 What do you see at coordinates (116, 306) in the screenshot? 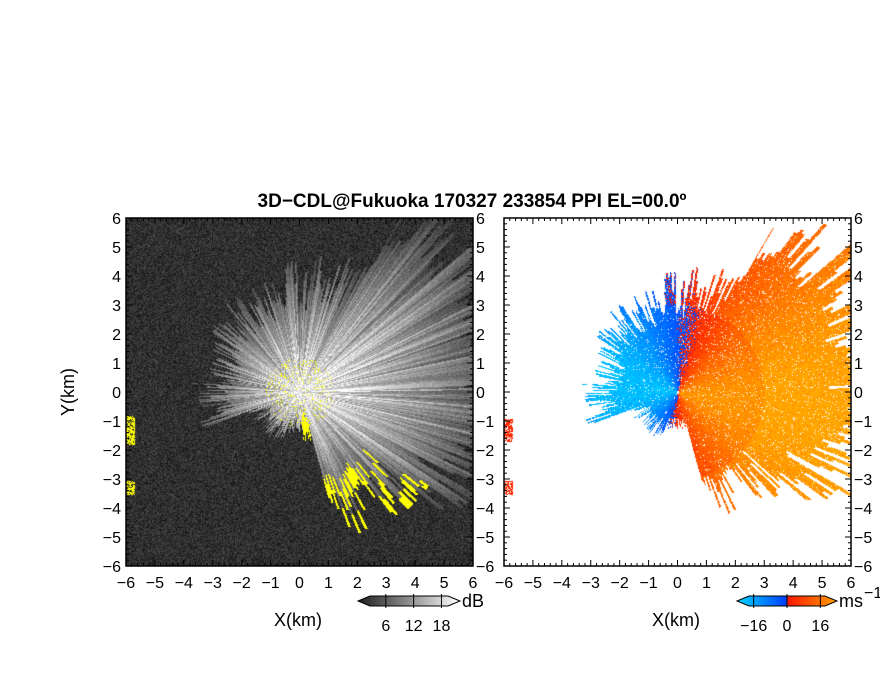
I see `y-tick-label: 3` at bounding box center [116, 306].